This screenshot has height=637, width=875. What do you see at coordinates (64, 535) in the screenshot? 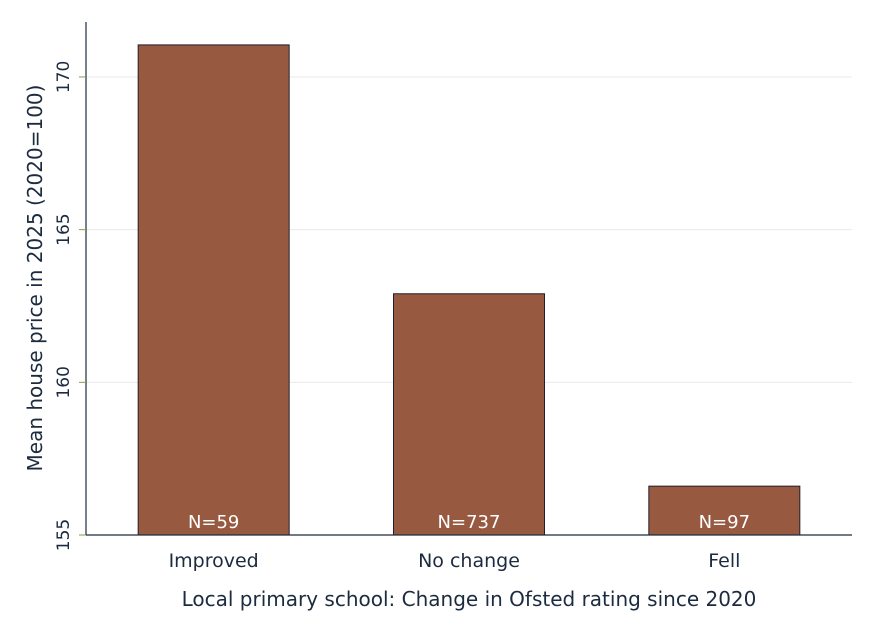
I see `y-tick-label: 155` at bounding box center [64, 535].